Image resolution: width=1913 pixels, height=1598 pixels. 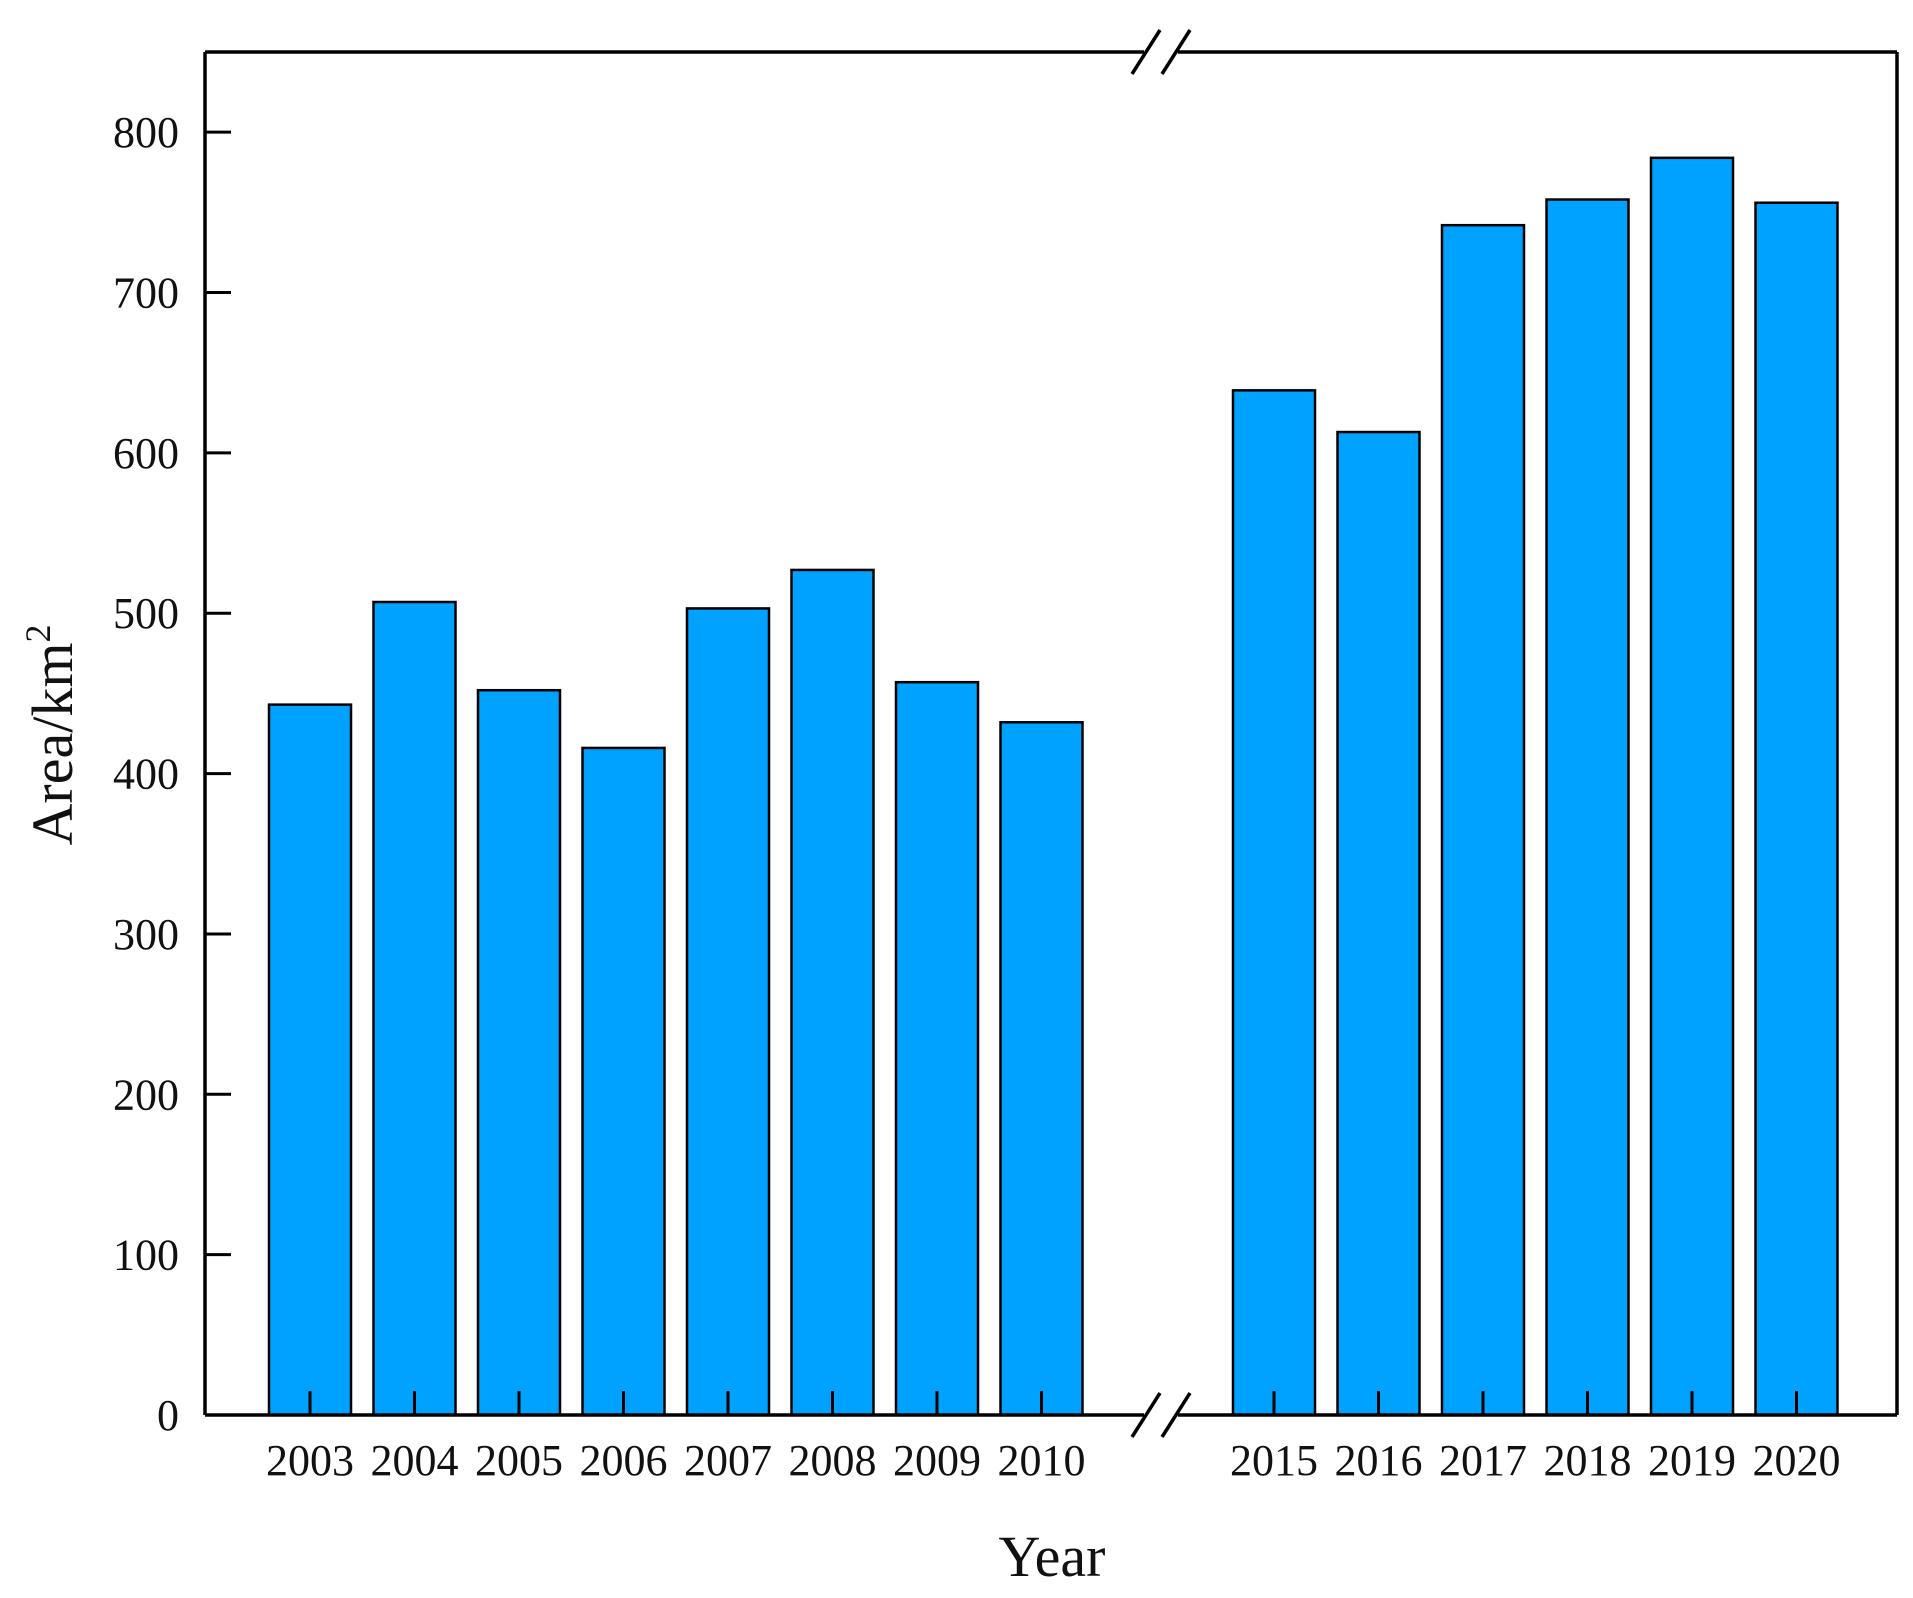 I want to click on bar-2007, so click(x=728, y=1012).